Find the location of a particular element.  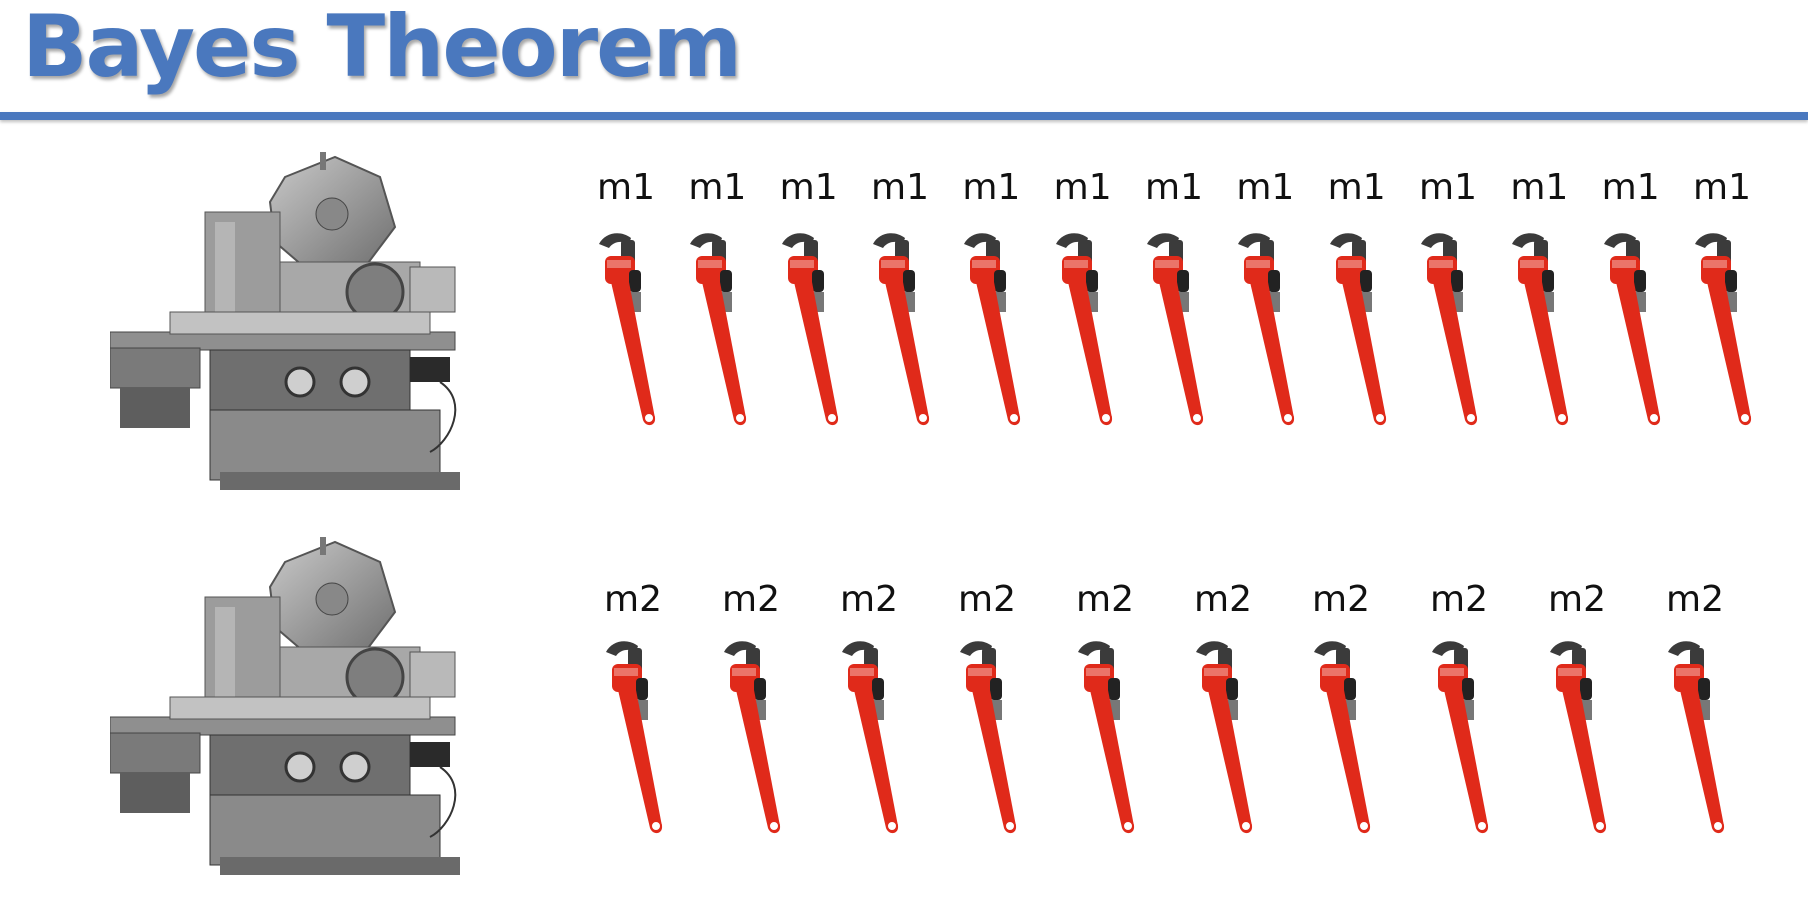

milling-machine-m2 is located at coordinates (299, 711).